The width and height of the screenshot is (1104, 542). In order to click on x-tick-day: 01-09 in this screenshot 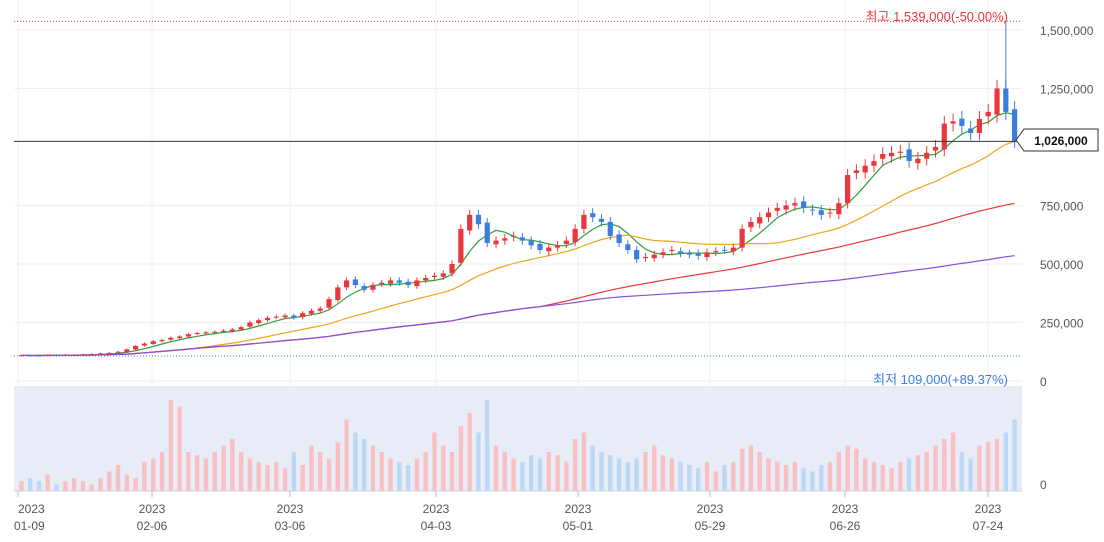, I will do `click(29, 526)`.